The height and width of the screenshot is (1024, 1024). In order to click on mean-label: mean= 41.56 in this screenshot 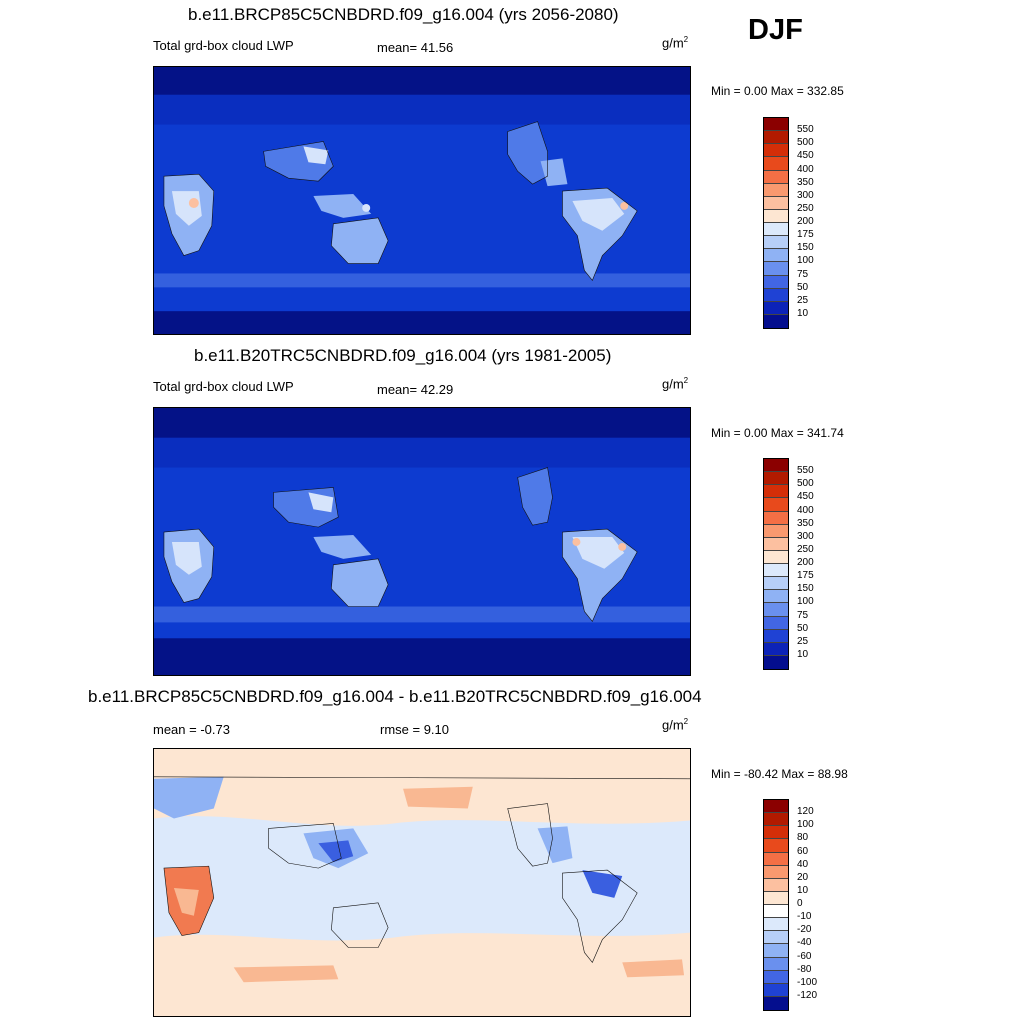, I will do `click(415, 47)`.